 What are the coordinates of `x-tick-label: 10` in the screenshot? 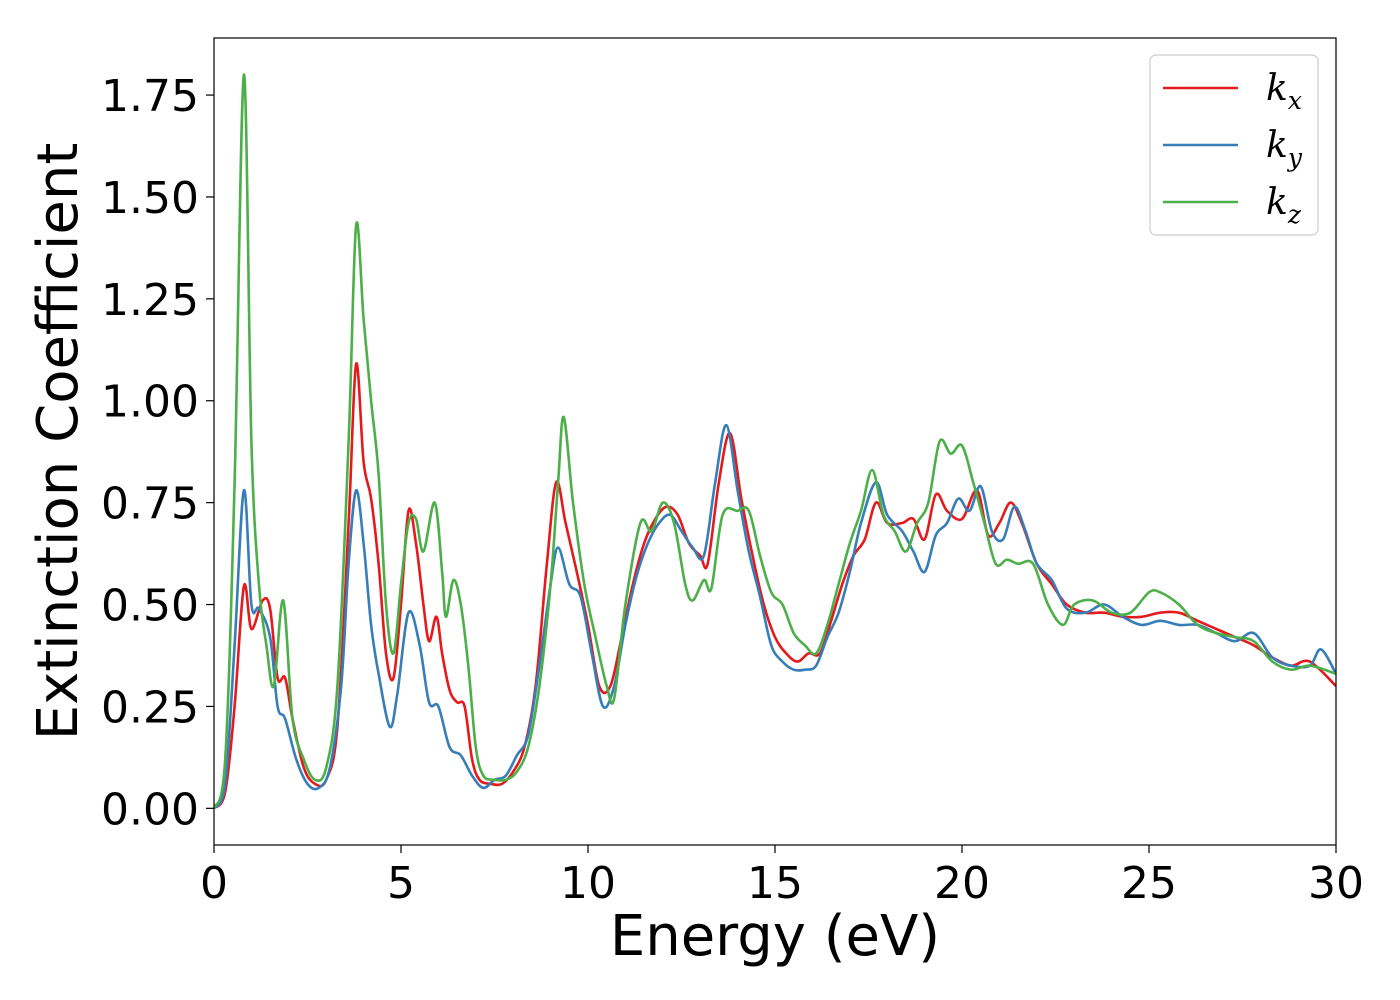 It's located at (588, 883).